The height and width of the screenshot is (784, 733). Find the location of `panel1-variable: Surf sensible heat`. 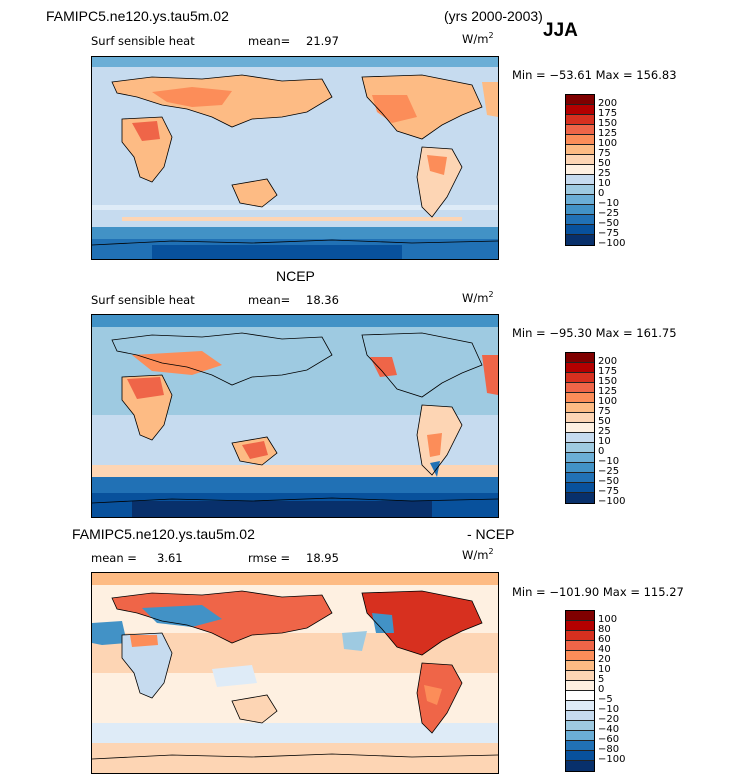

panel1-variable: Surf sensible heat is located at coordinates (143, 41).